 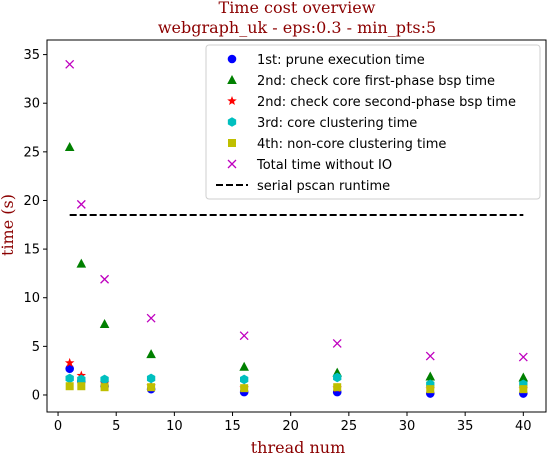 I want to click on x-axis-title: thread num, so click(x=298, y=447).